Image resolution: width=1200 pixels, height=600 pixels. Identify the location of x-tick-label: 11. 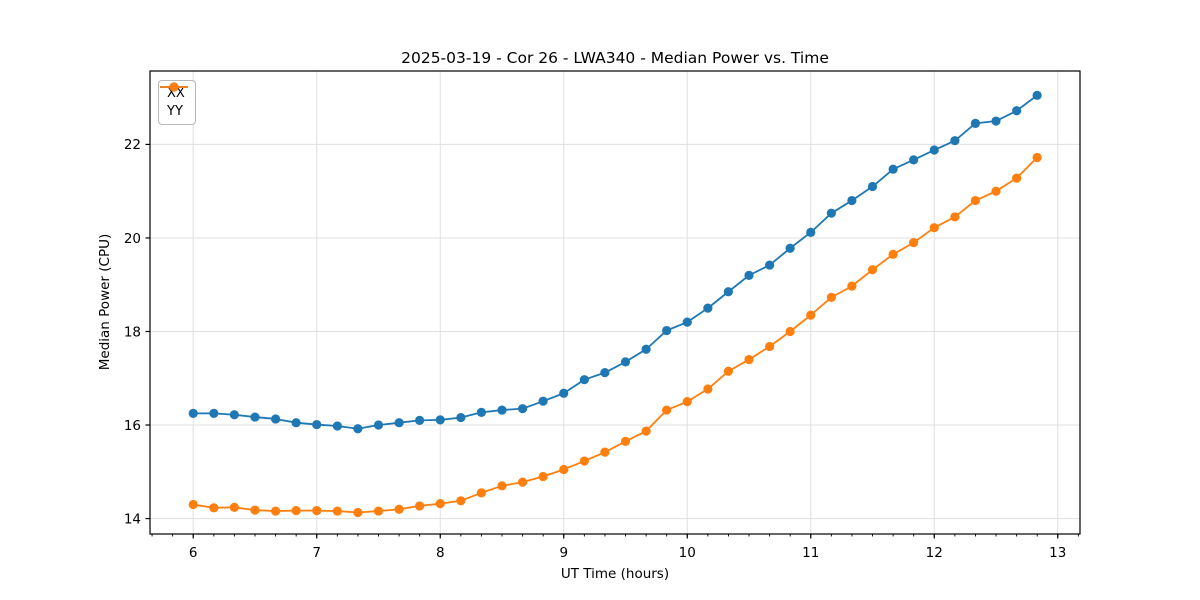
(810, 553).